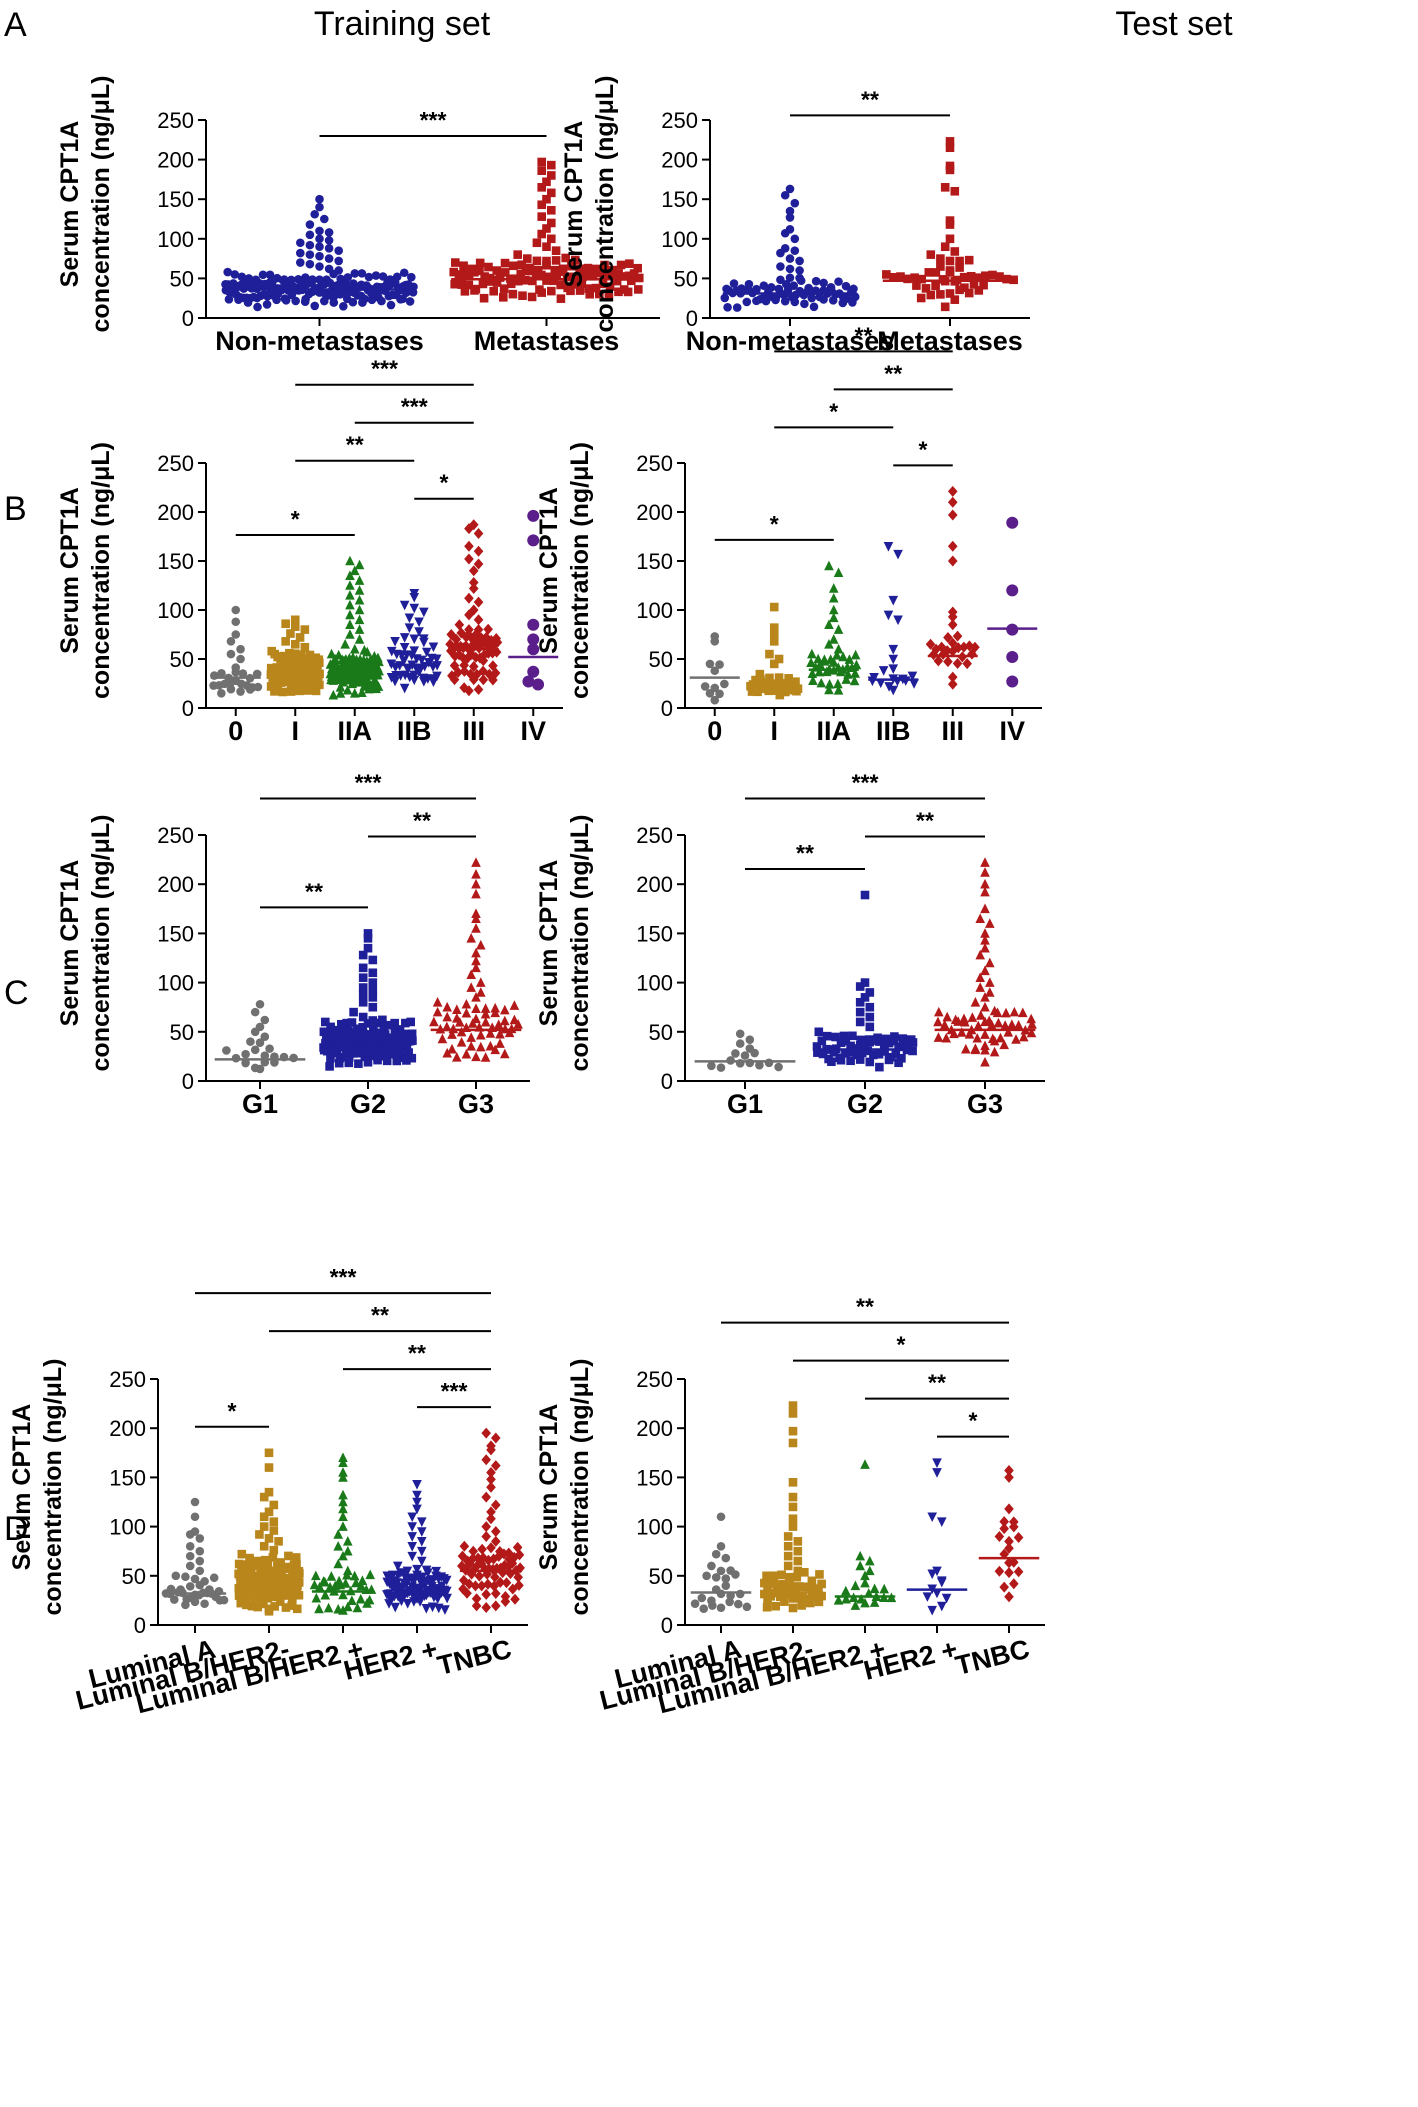 The image size is (1418, 2107). What do you see at coordinates (985, 962) in the screenshot?
I see `series-G3` at bounding box center [985, 962].